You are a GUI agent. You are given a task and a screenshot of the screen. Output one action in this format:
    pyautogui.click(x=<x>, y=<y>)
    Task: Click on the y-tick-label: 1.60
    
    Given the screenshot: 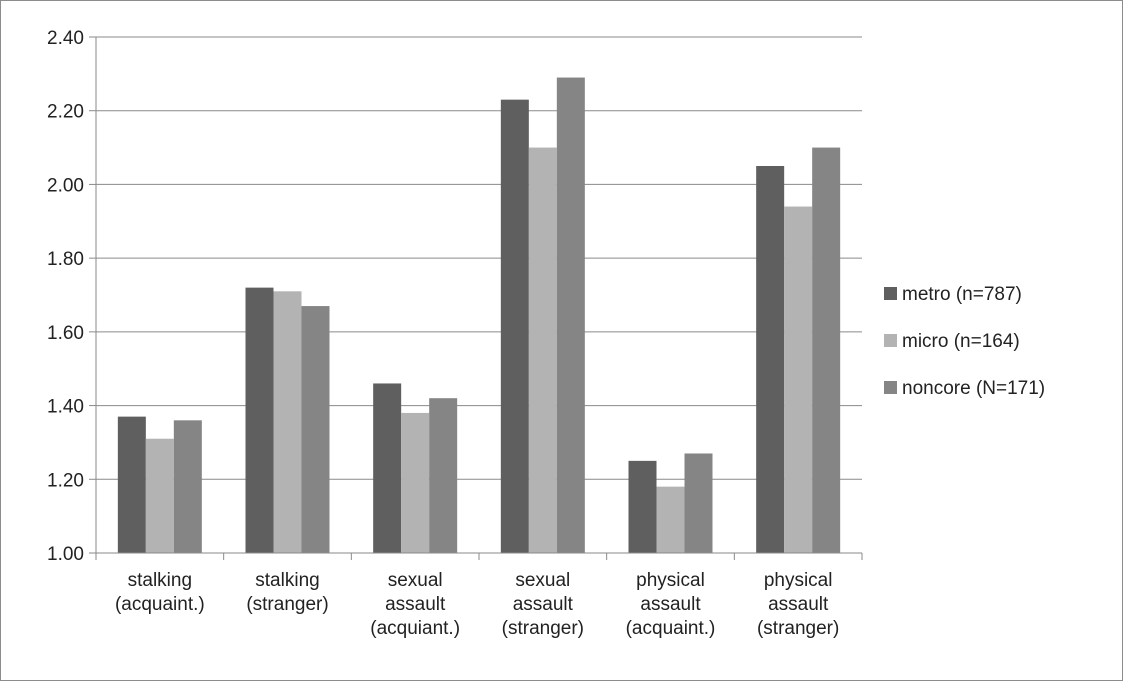 What is the action you would take?
    pyautogui.click(x=65, y=333)
    